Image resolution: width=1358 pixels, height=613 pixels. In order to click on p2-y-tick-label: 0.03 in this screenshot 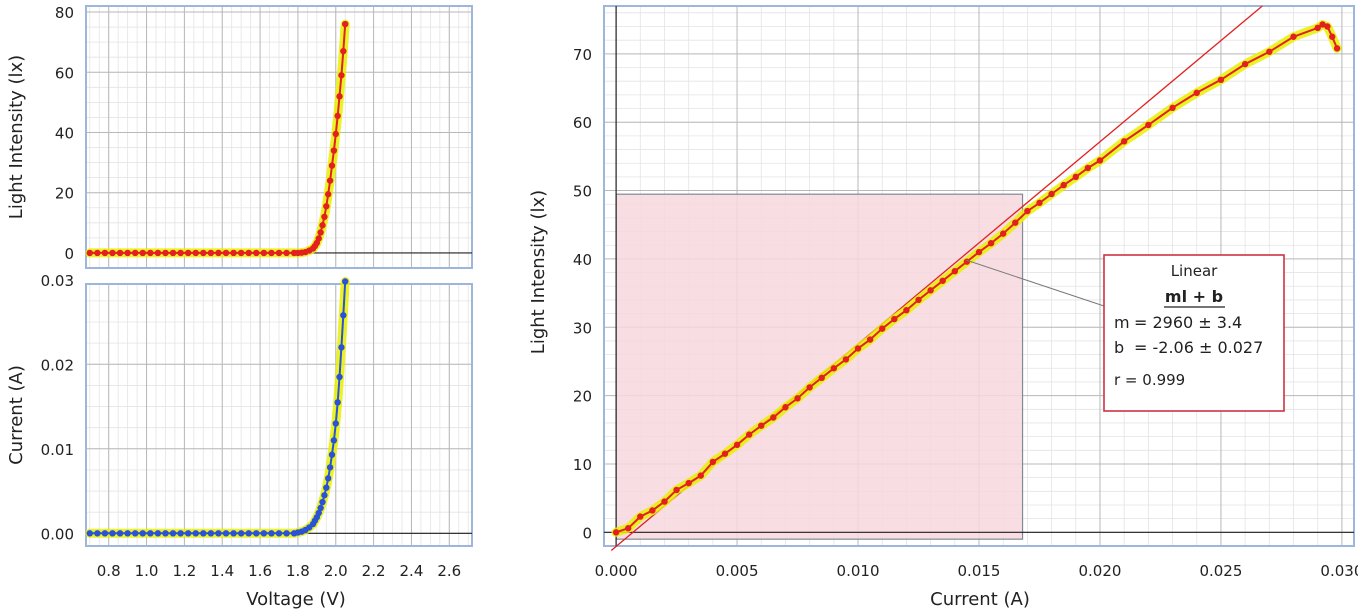, I will do `click(57, 281)`.